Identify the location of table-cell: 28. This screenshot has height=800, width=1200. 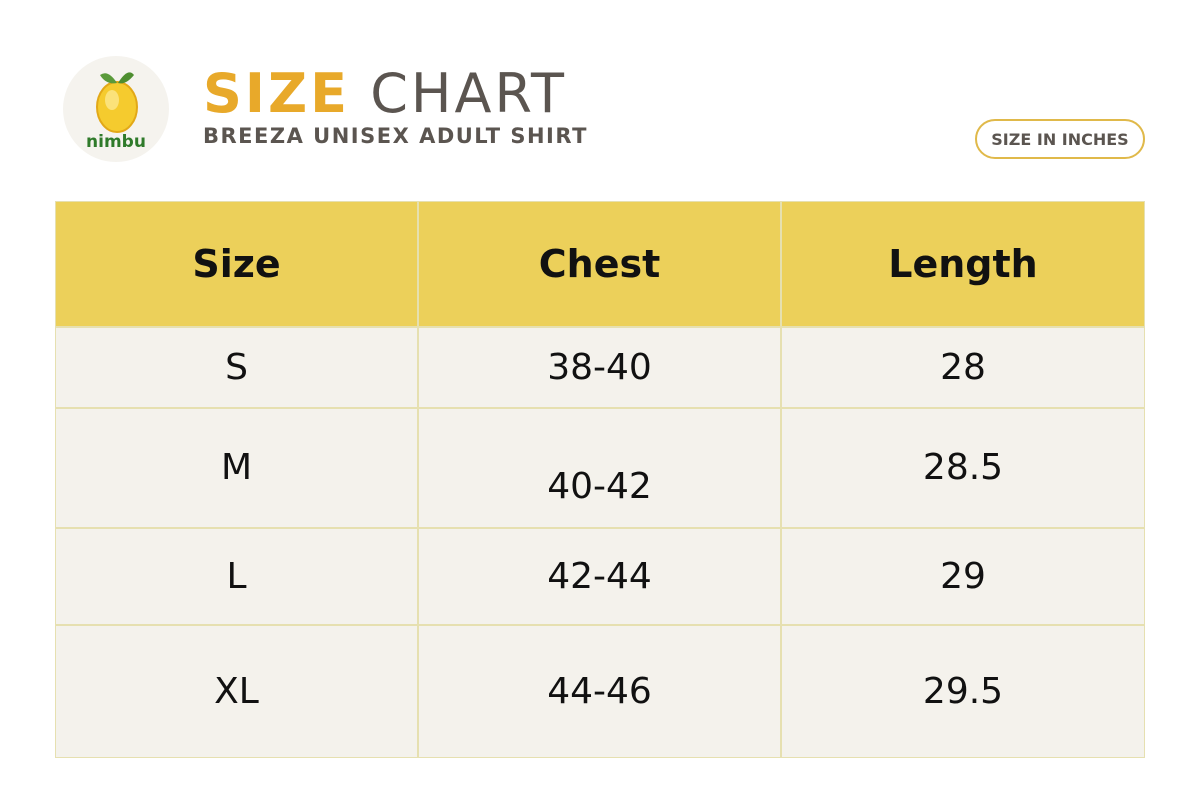
(963, 367).